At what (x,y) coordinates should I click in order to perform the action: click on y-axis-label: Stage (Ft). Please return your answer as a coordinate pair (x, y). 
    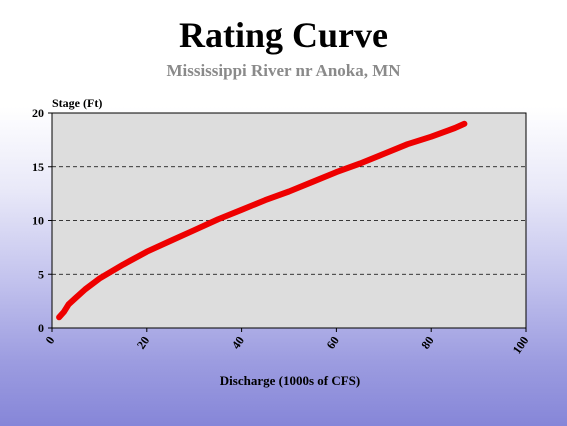
    Looking at the image, I should click on (77, 103).